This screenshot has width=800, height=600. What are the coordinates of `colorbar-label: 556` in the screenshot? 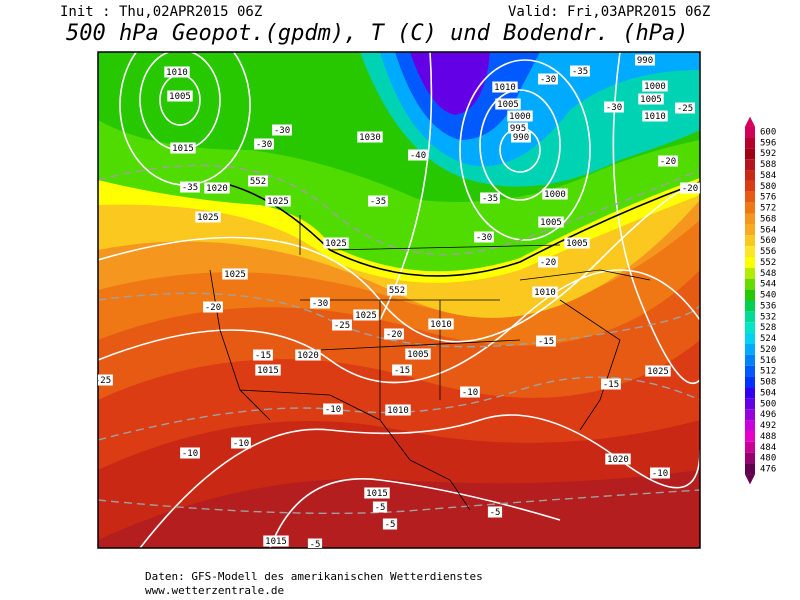 It's located at (768, 252).